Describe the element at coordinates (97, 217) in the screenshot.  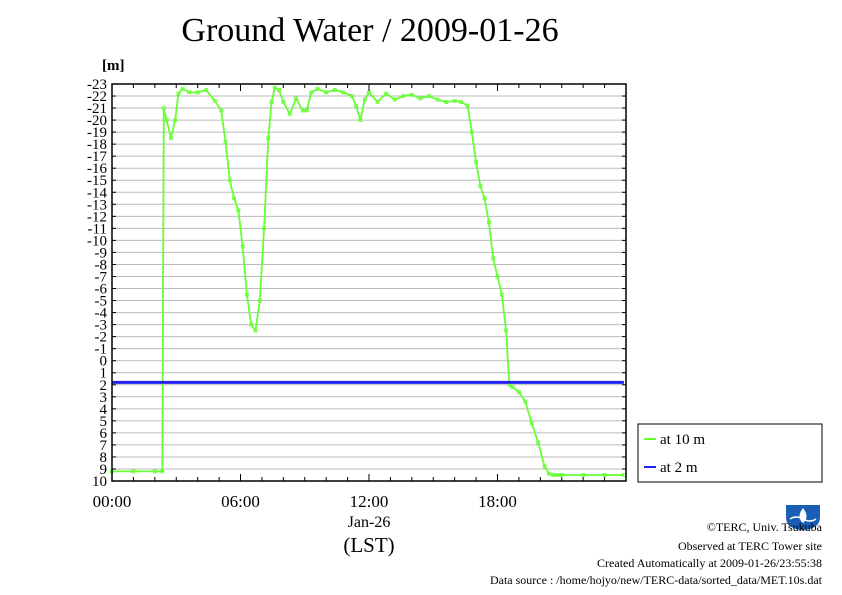
I see `y-tick-label: -12` at that location.